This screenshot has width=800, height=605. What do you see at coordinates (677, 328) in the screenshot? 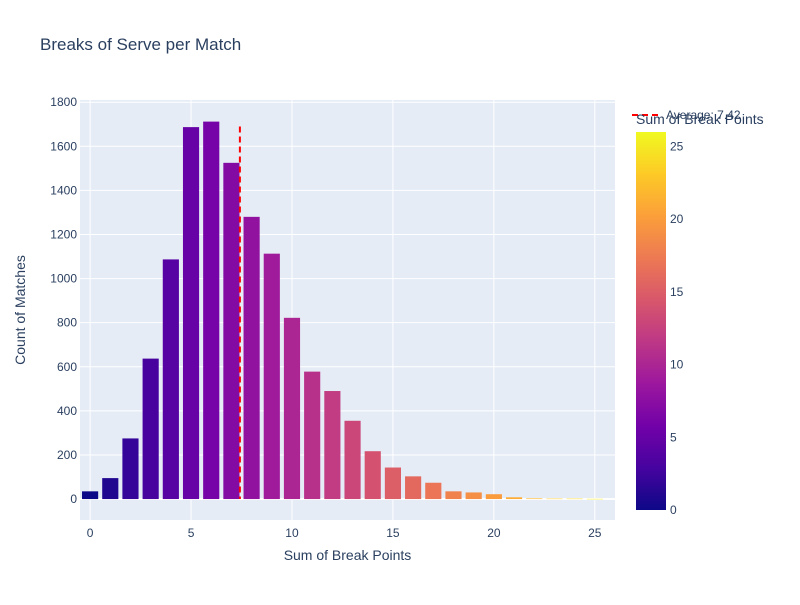
I see `colorbar-ticks: 0 5 10 15 20 25` at bounding box center [677, 328].